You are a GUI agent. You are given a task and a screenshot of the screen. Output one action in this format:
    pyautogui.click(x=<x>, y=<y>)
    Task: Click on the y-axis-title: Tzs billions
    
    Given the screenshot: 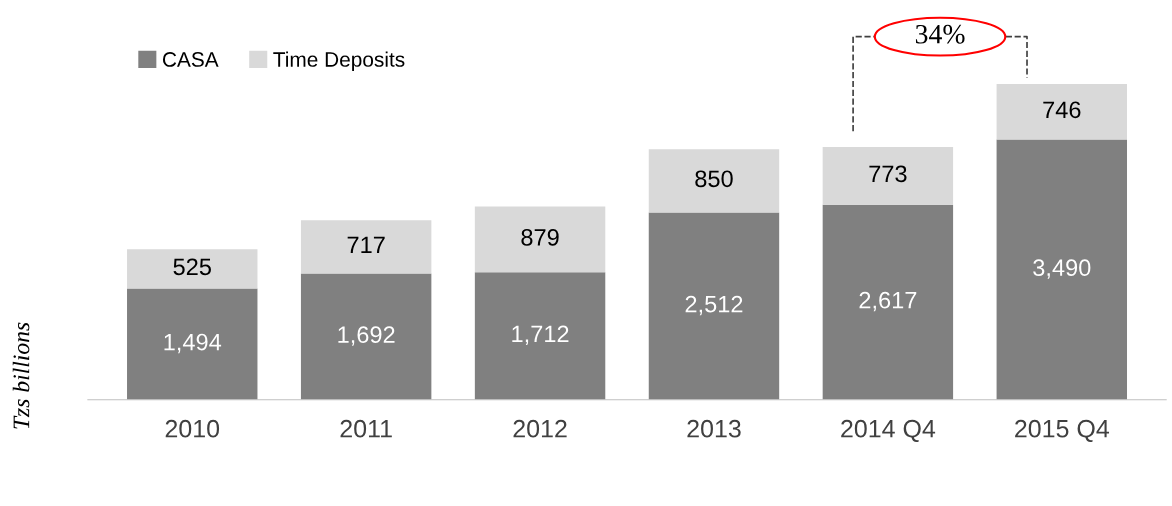 What is the action you would take?
    pyautogui.click(x=21, y=375)
    